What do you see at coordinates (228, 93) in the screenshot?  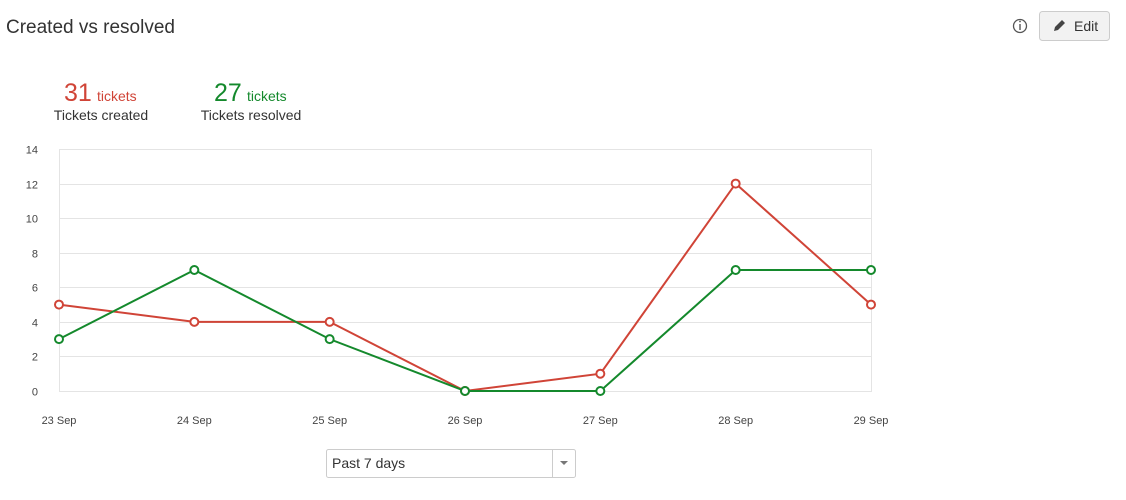 I see `summary-count: 27` at bounding box center [228, 93].